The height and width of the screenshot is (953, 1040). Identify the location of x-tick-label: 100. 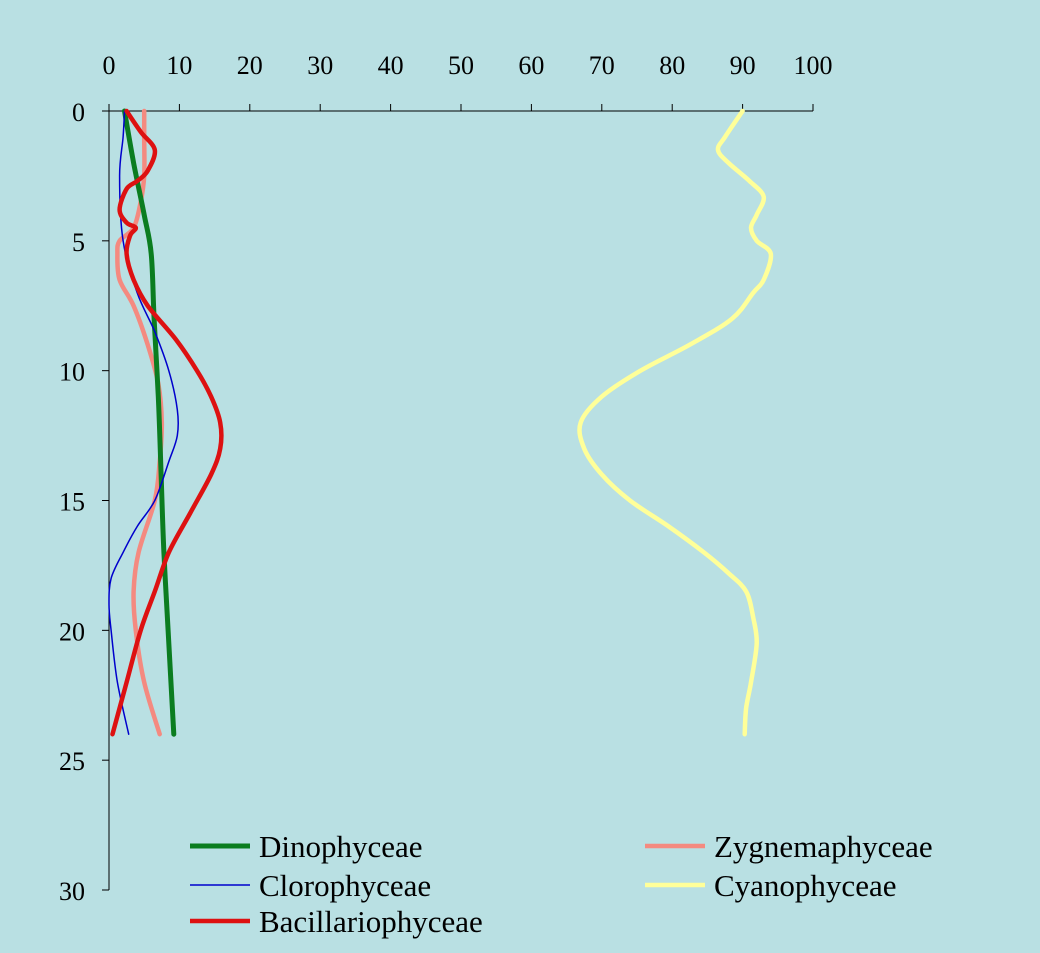
(813, 65).